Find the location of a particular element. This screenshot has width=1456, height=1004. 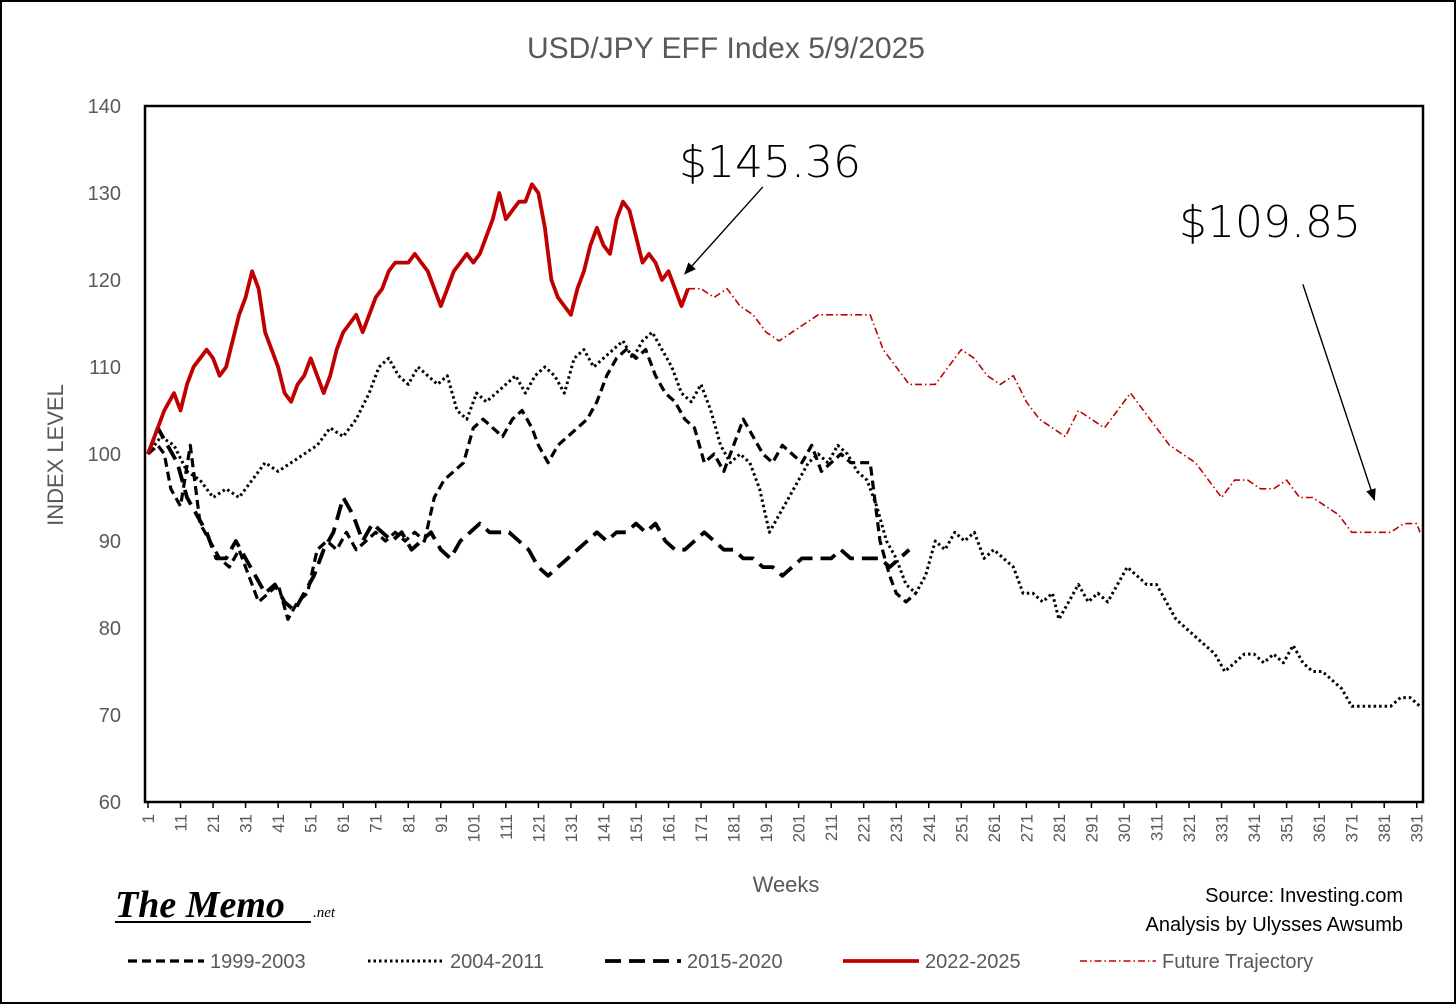

x-tick-label: 11 is located at coordinates (181, 823).